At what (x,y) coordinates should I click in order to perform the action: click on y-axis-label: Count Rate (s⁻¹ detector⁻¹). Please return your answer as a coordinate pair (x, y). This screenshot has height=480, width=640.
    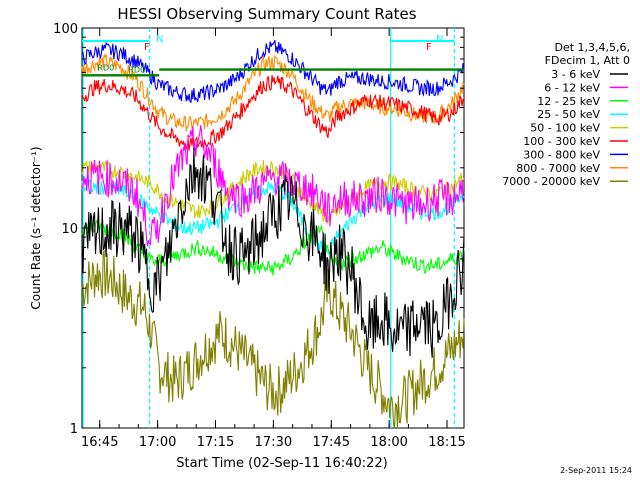
    Looking at the image, I should click on (36, 227).